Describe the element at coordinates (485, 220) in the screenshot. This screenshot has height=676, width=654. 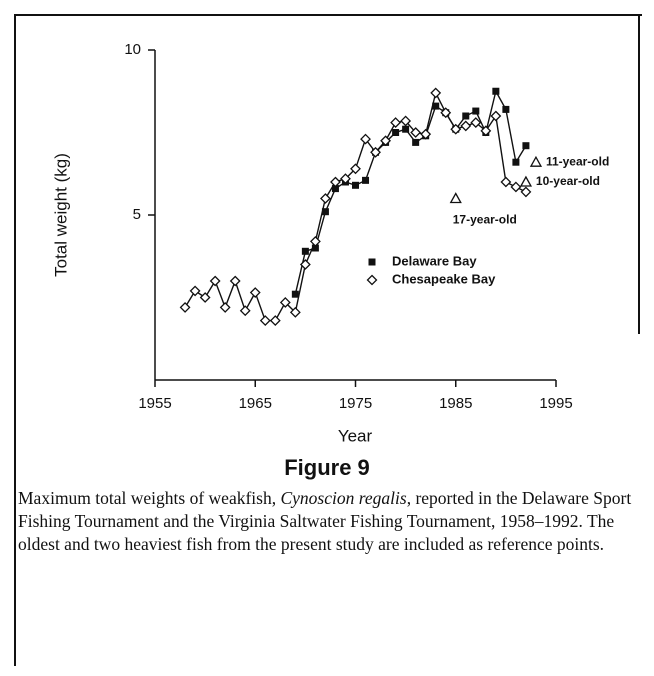
I see `reference-label: 17-year-old` at that location.